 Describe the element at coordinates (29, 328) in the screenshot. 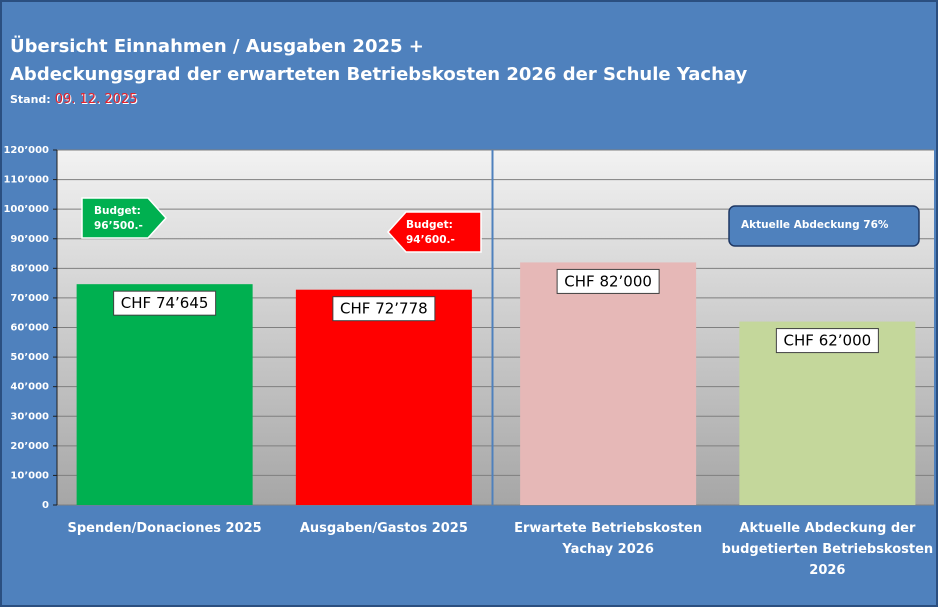

I see `y-tick-label: 60’000` at that location.